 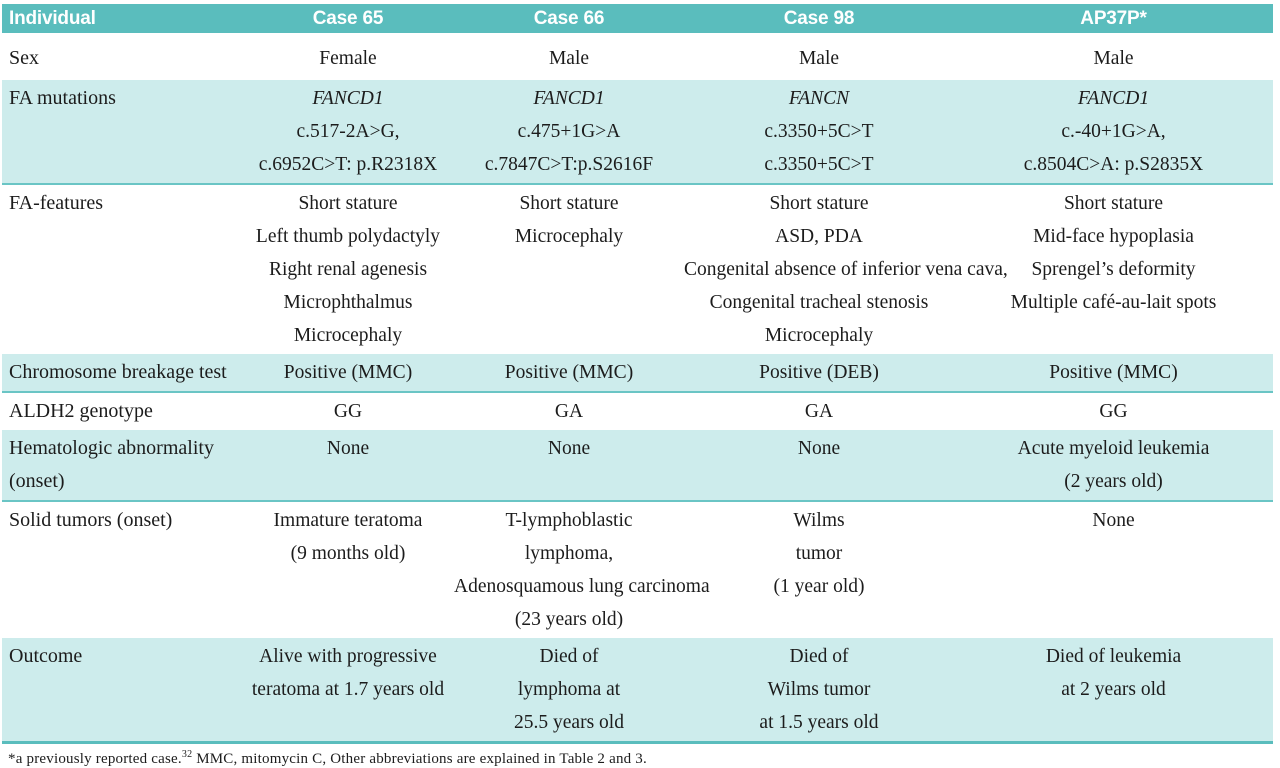 I want to click on data-cell: GG, so click(x=348, y=411).